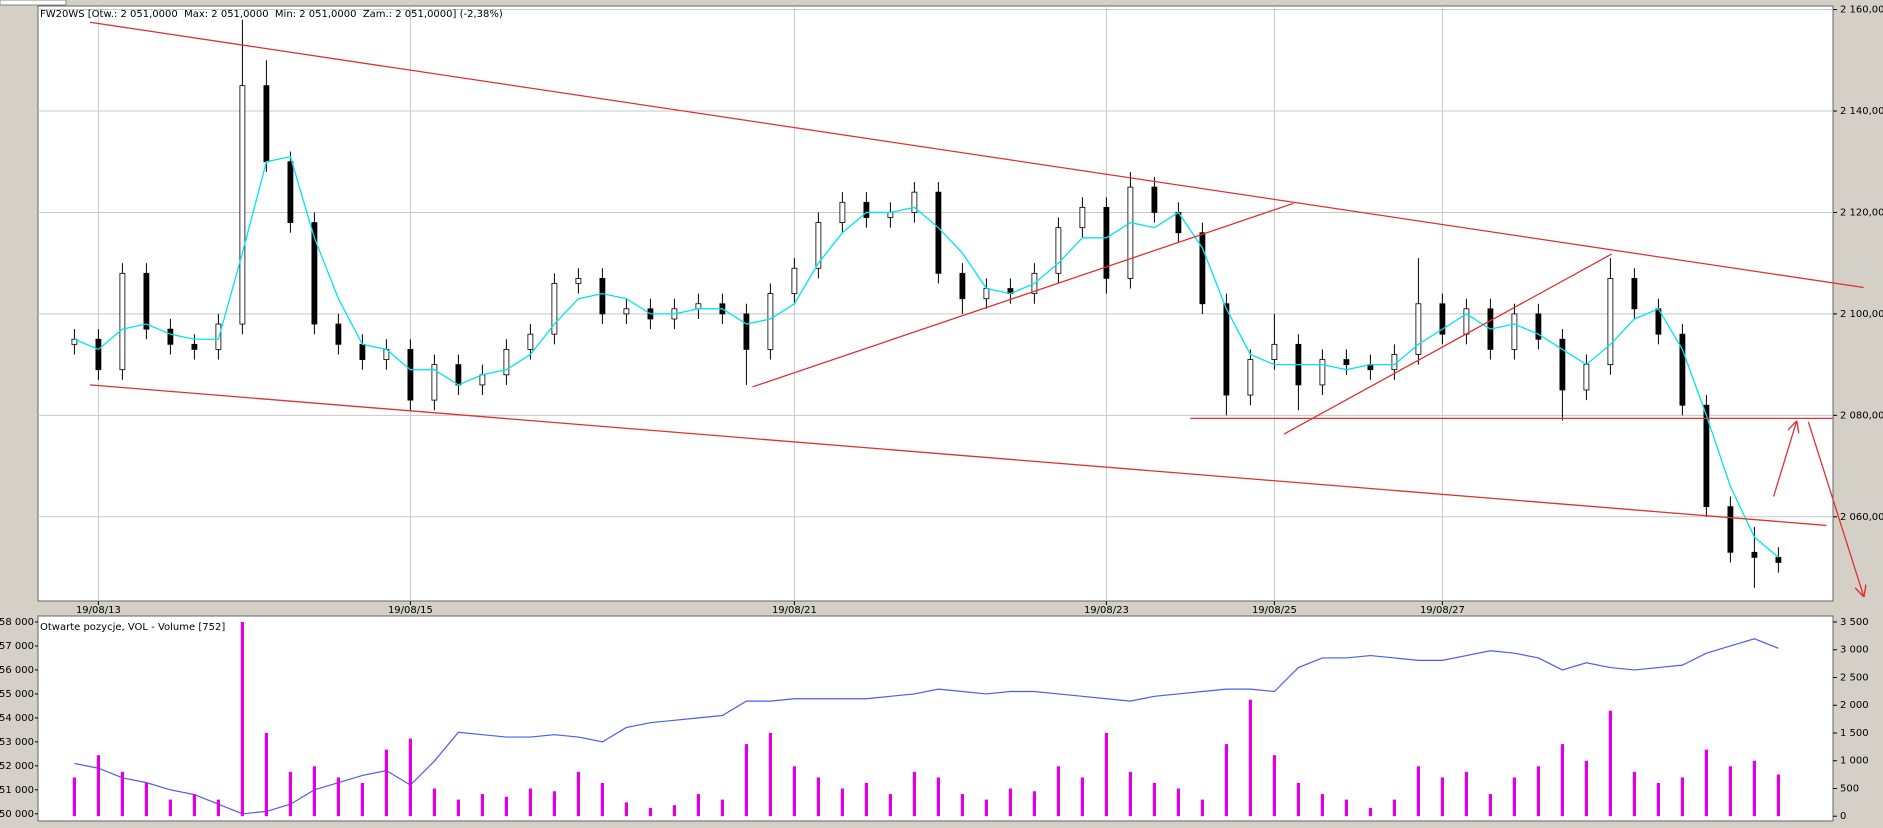 The height and width of the screenshot is (828, 1883). What do you see at coordinates (1849, 788) in the screenshot?
I see `y2-tick-label: 500` at bounding box center [1849, 788].